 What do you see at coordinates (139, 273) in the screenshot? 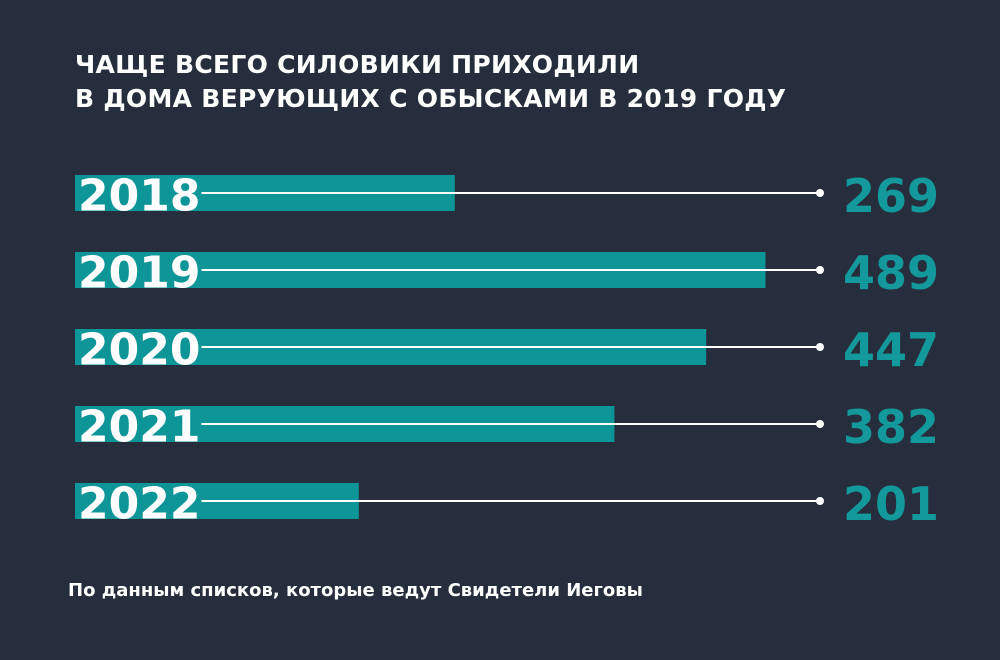
I see `year-label: 2019` at bounding box center [139, 273].